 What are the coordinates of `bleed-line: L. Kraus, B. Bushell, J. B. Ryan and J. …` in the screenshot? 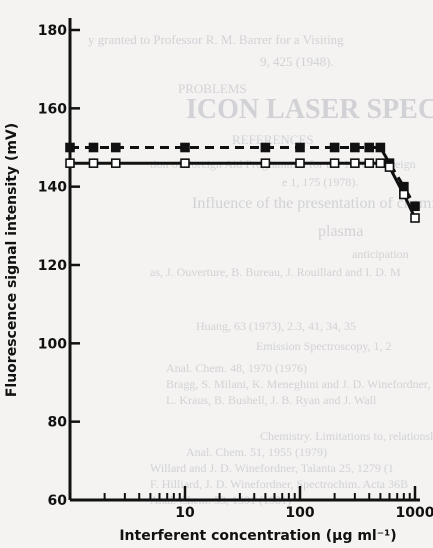 It's located at (271, 400).